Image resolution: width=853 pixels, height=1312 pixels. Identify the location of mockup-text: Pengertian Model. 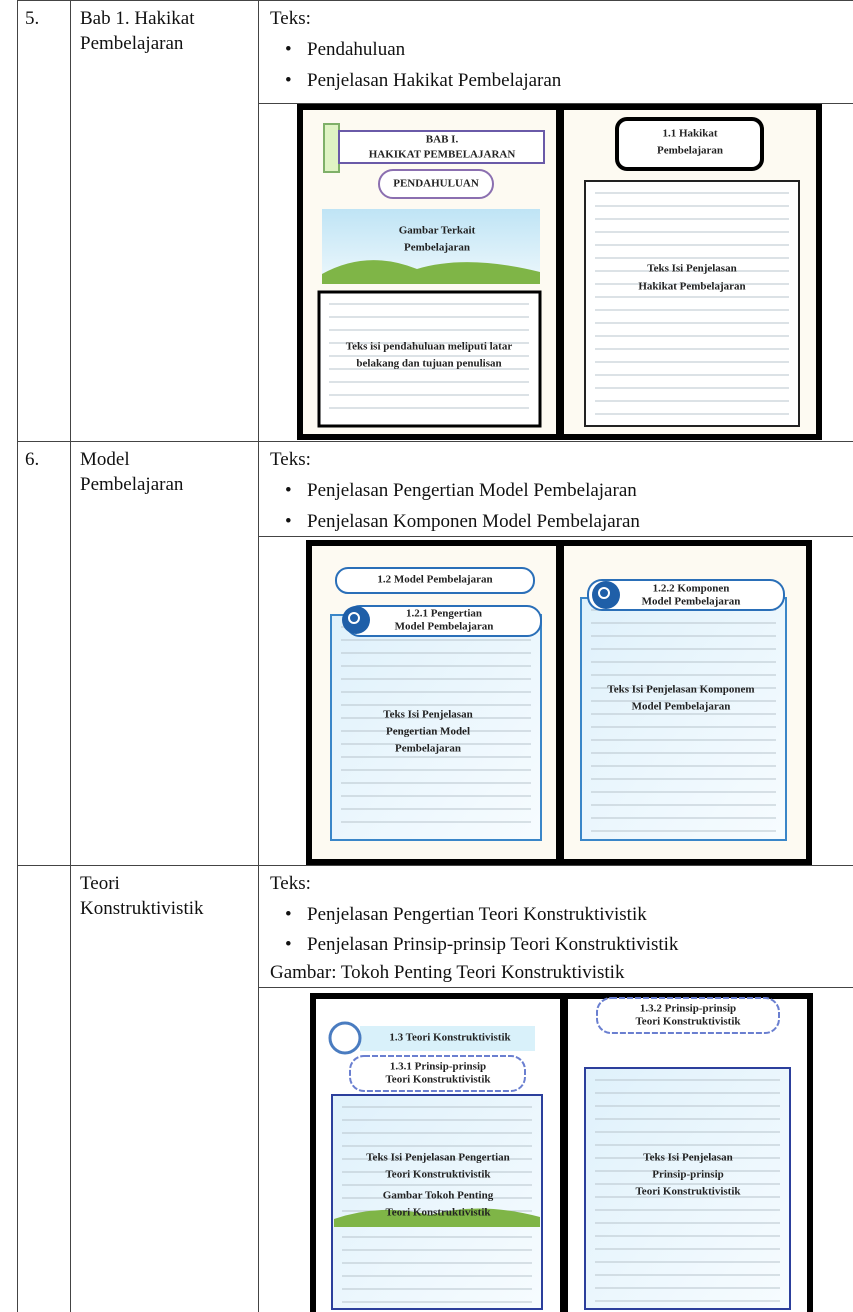
(428, 732).